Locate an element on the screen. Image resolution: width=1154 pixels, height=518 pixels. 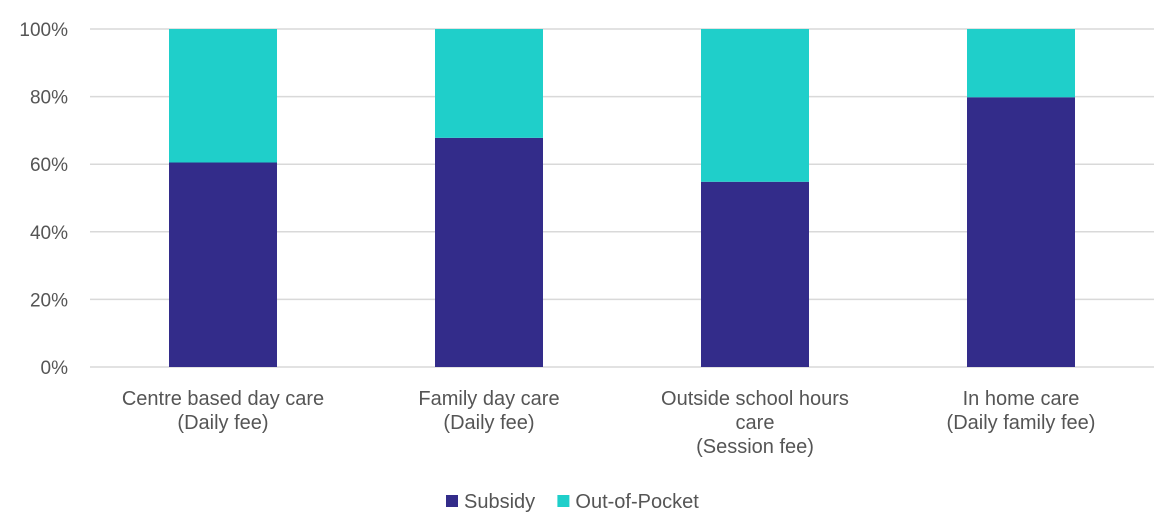
x-category-label-line: care is located at coordinates (755, 423).